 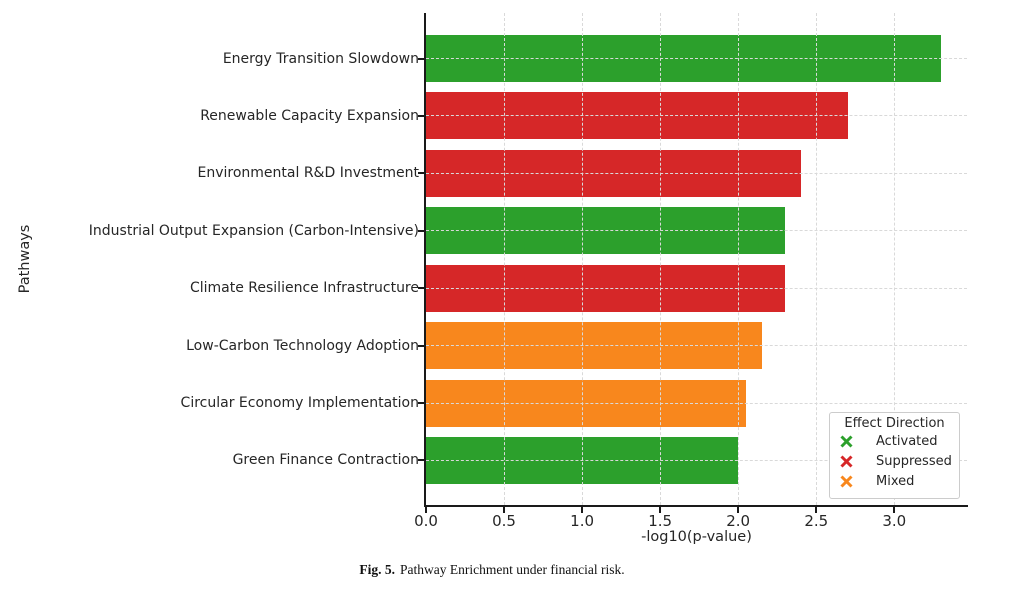 I want to click on category-label-1: Renewable Capacity Expansion, so click(x=309, y=115).